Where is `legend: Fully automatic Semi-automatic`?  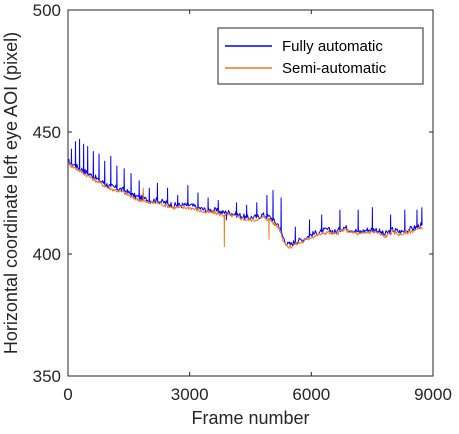
legend: Fully automatic Semi-automatic is located at coordinates (320, 56).